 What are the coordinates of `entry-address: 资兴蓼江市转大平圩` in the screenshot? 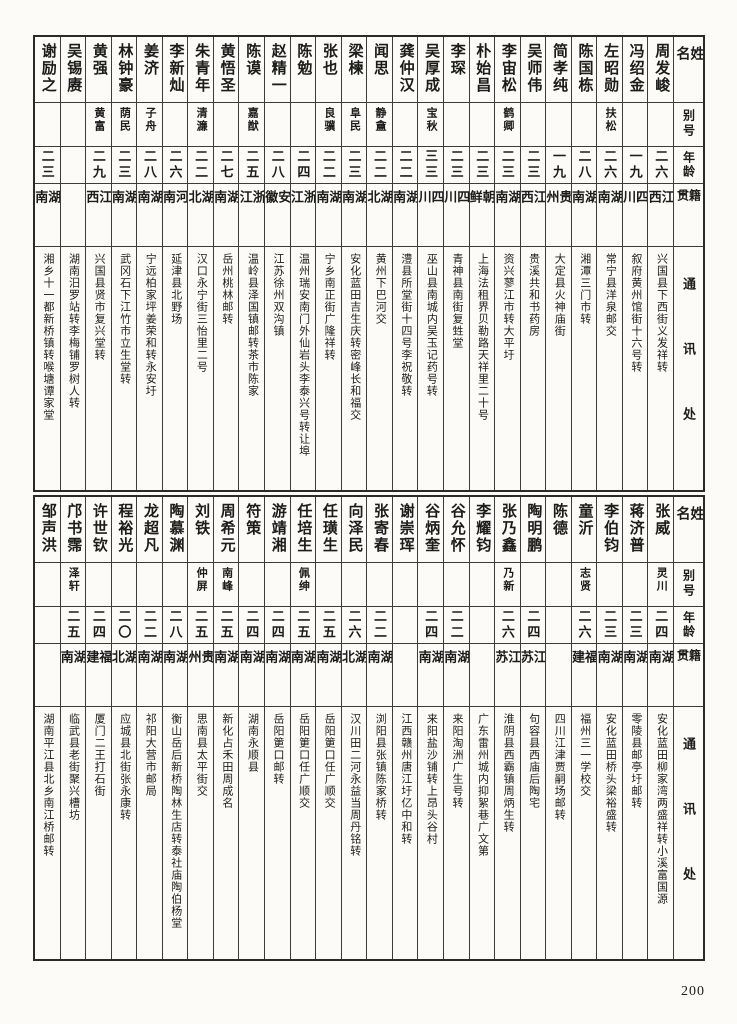 It's located at (508, 307).